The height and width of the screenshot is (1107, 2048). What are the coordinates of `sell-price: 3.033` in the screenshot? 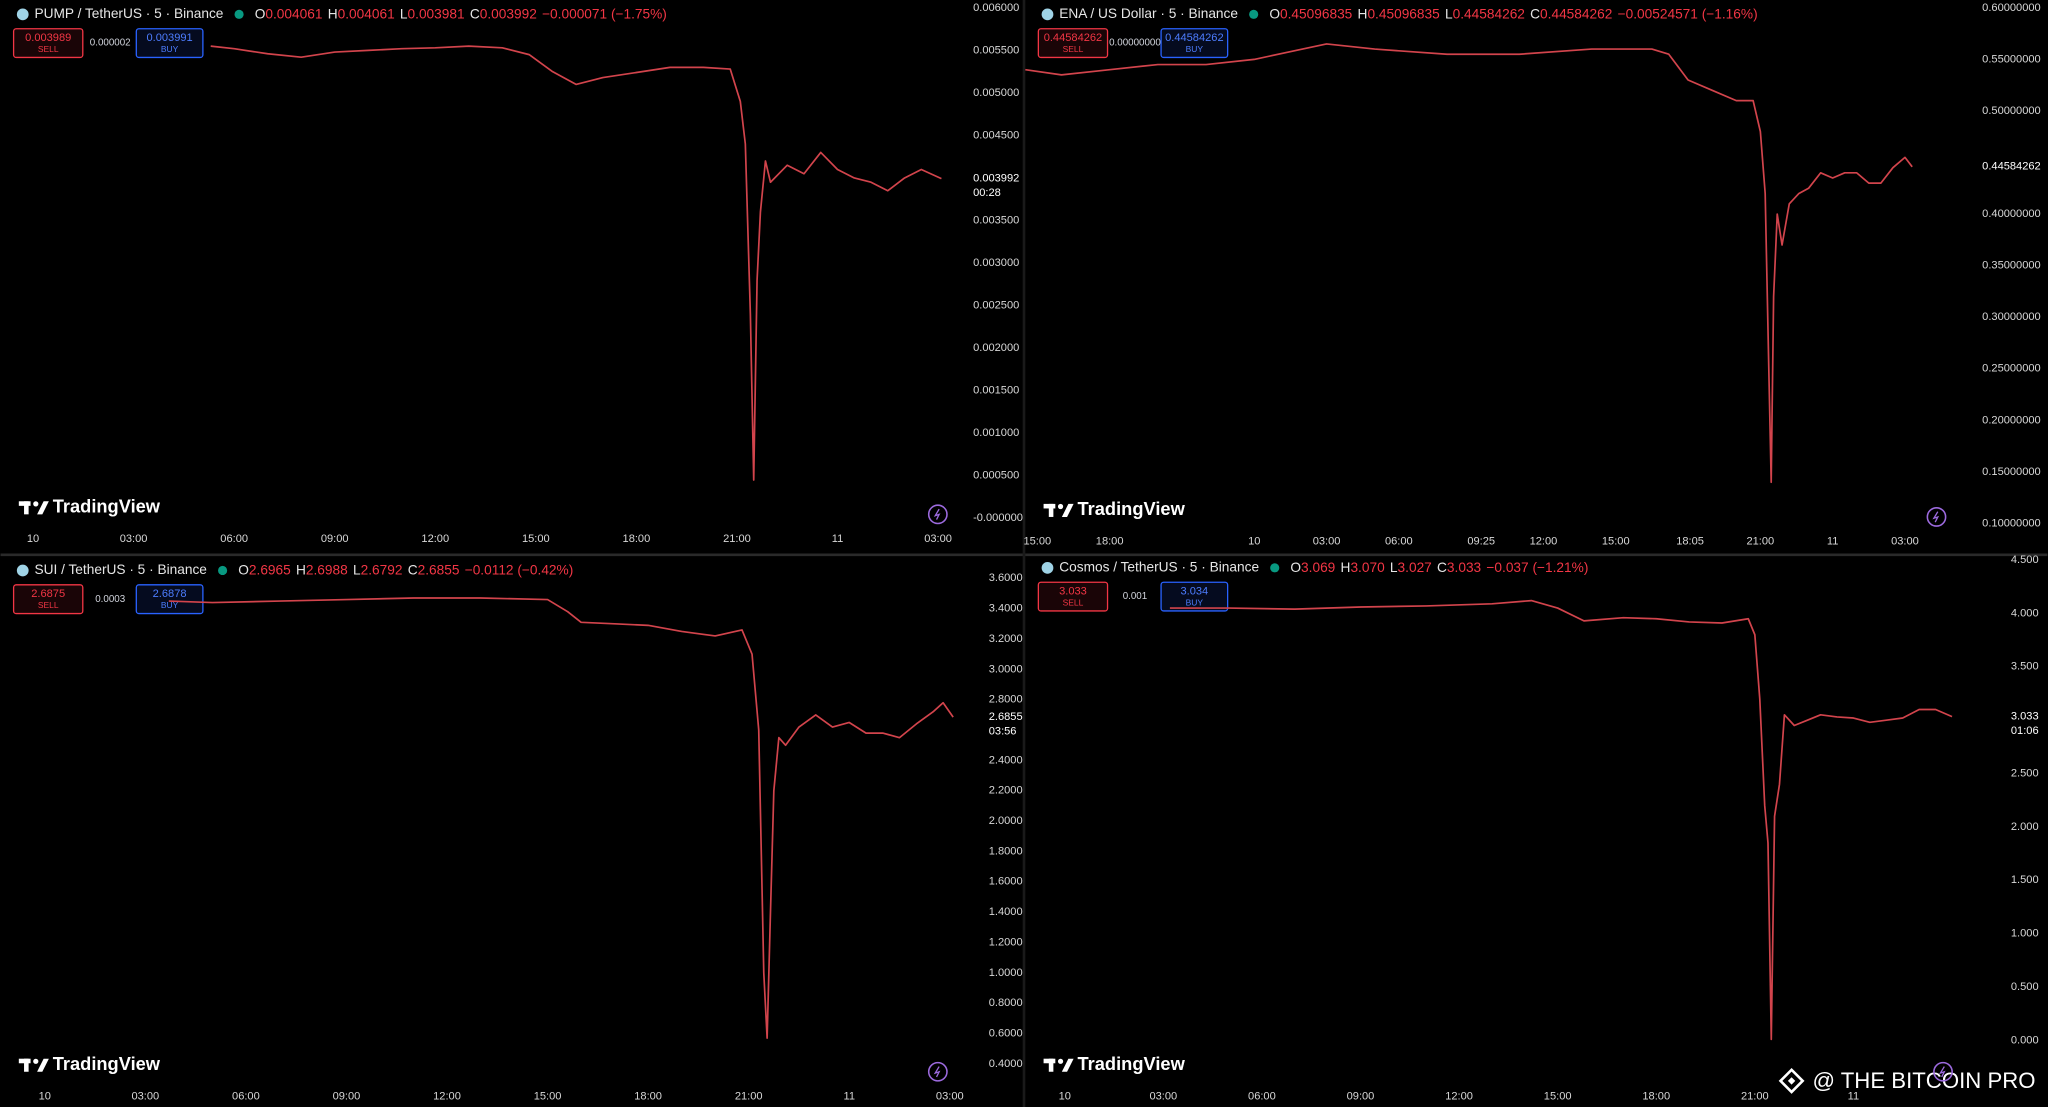 It's located at (1073, 591).